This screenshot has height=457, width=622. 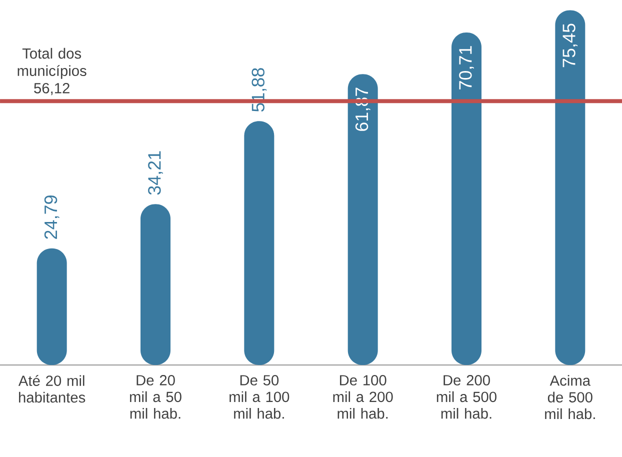 What do you see at coordinates (259, 90) in the screenshot?
I see `data-label: 51,88` at bounding box center [259, 90].